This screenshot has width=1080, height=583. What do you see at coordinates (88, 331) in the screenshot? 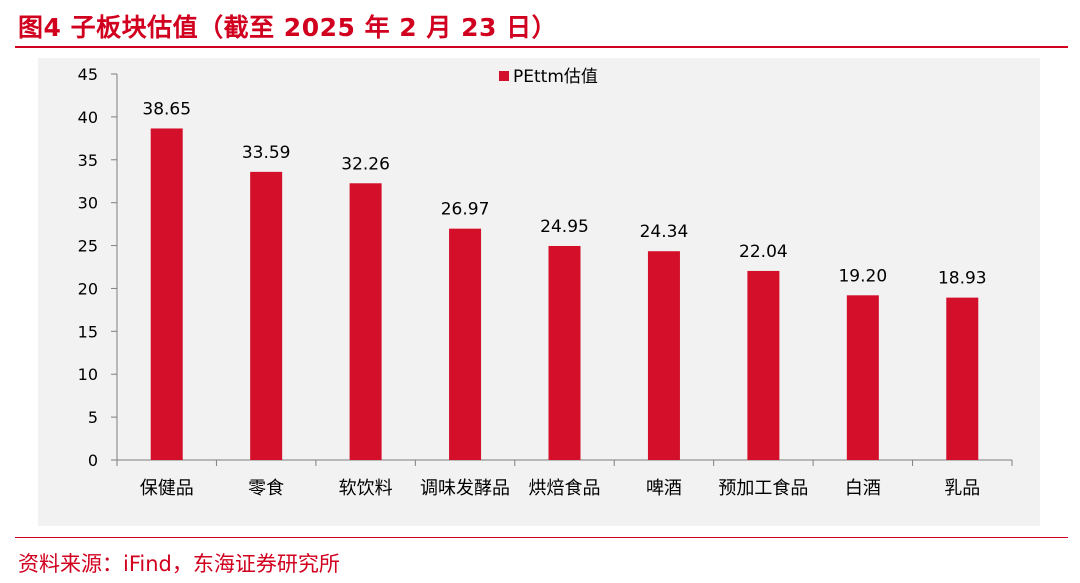
I see `y-tick-label: 15` at bounding box center [88, 331].